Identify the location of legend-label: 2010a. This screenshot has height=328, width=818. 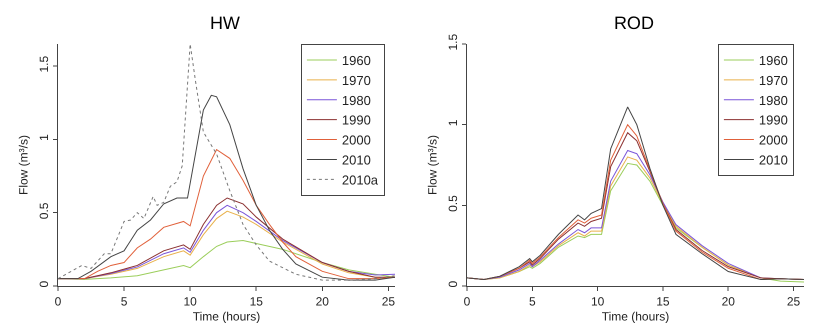
(360, 180).